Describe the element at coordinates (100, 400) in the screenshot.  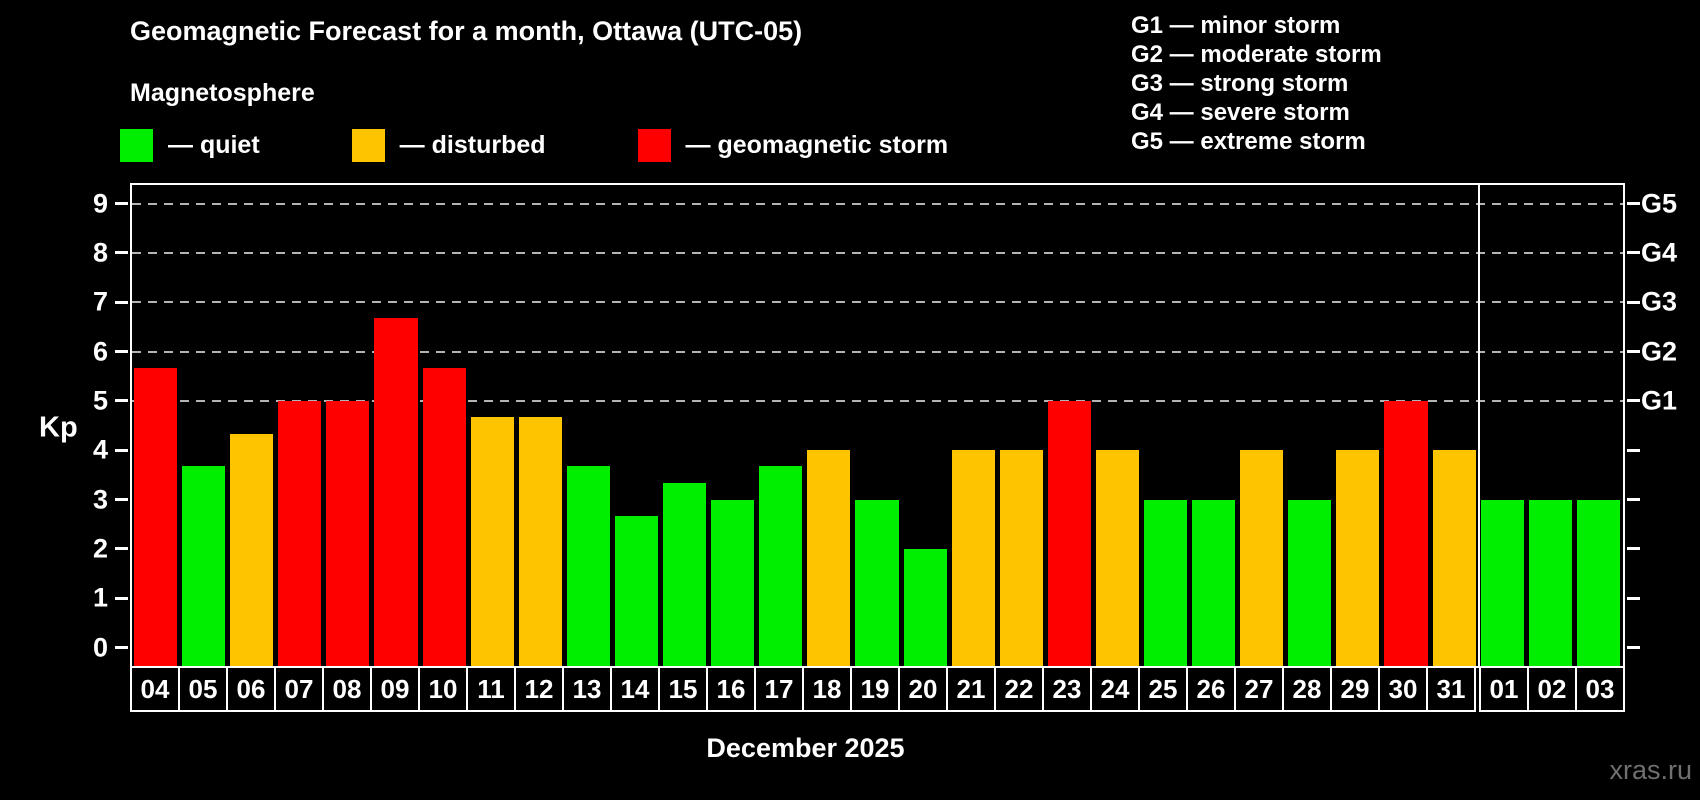
I see `y-tick-label-5: 5` at that location.